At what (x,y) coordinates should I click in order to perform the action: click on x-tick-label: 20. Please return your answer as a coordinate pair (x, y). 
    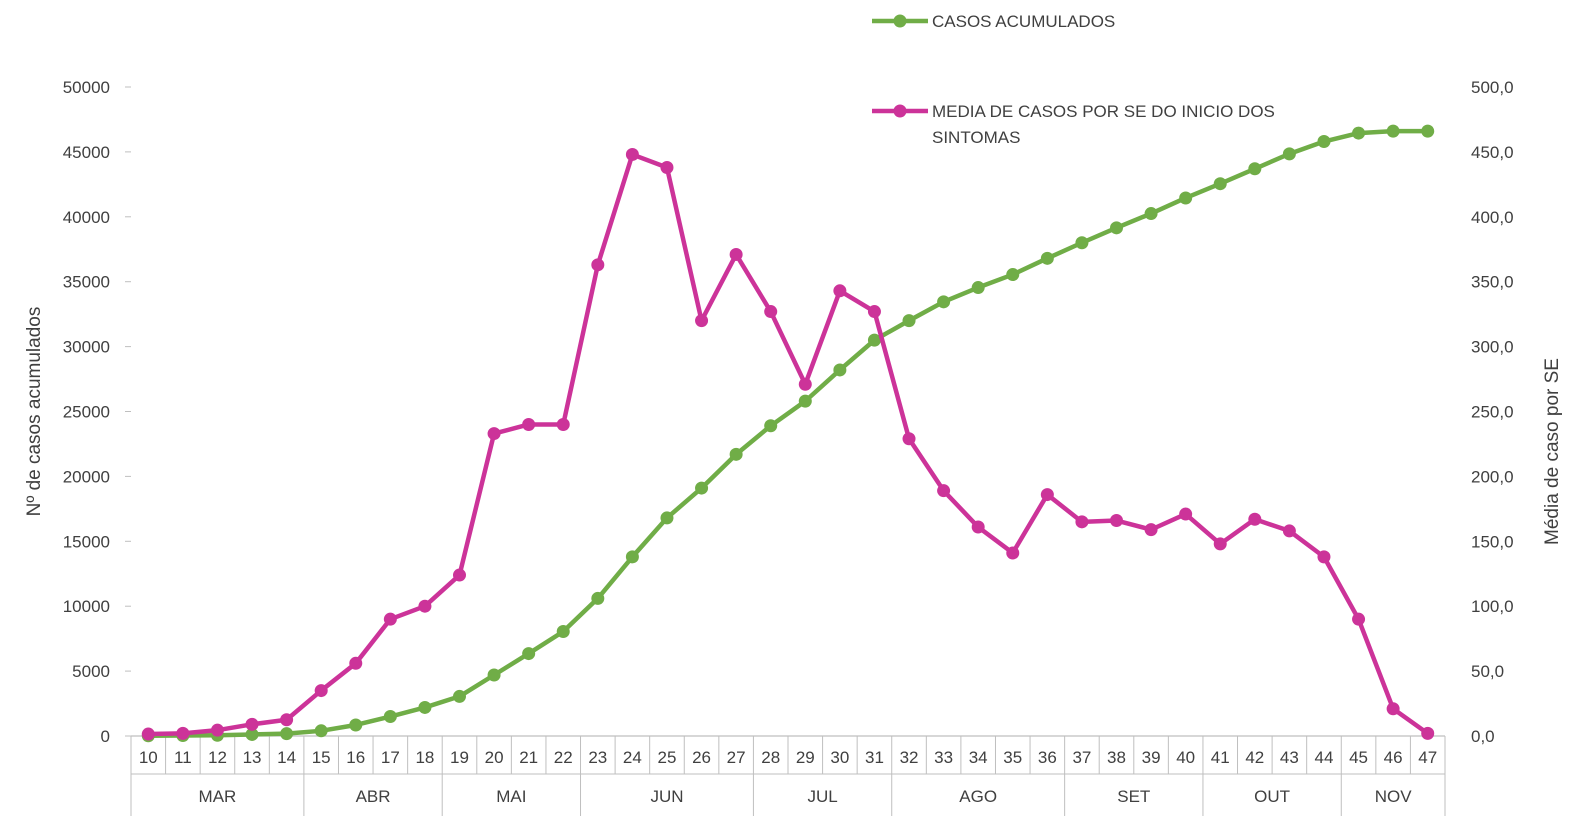
    Looking at the image, I should click on (494, 757).